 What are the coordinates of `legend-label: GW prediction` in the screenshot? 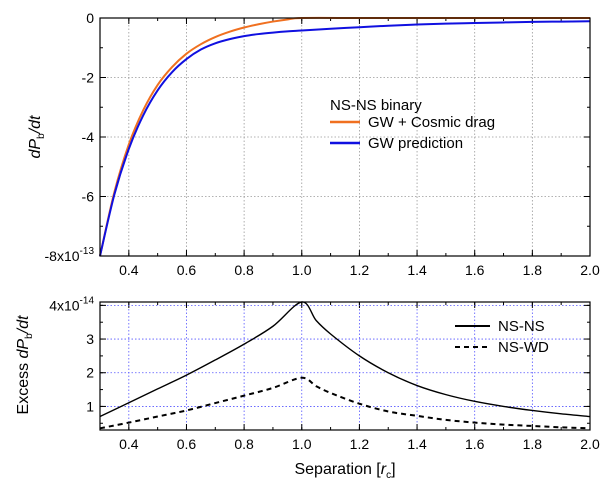 It's located at (415, 143).